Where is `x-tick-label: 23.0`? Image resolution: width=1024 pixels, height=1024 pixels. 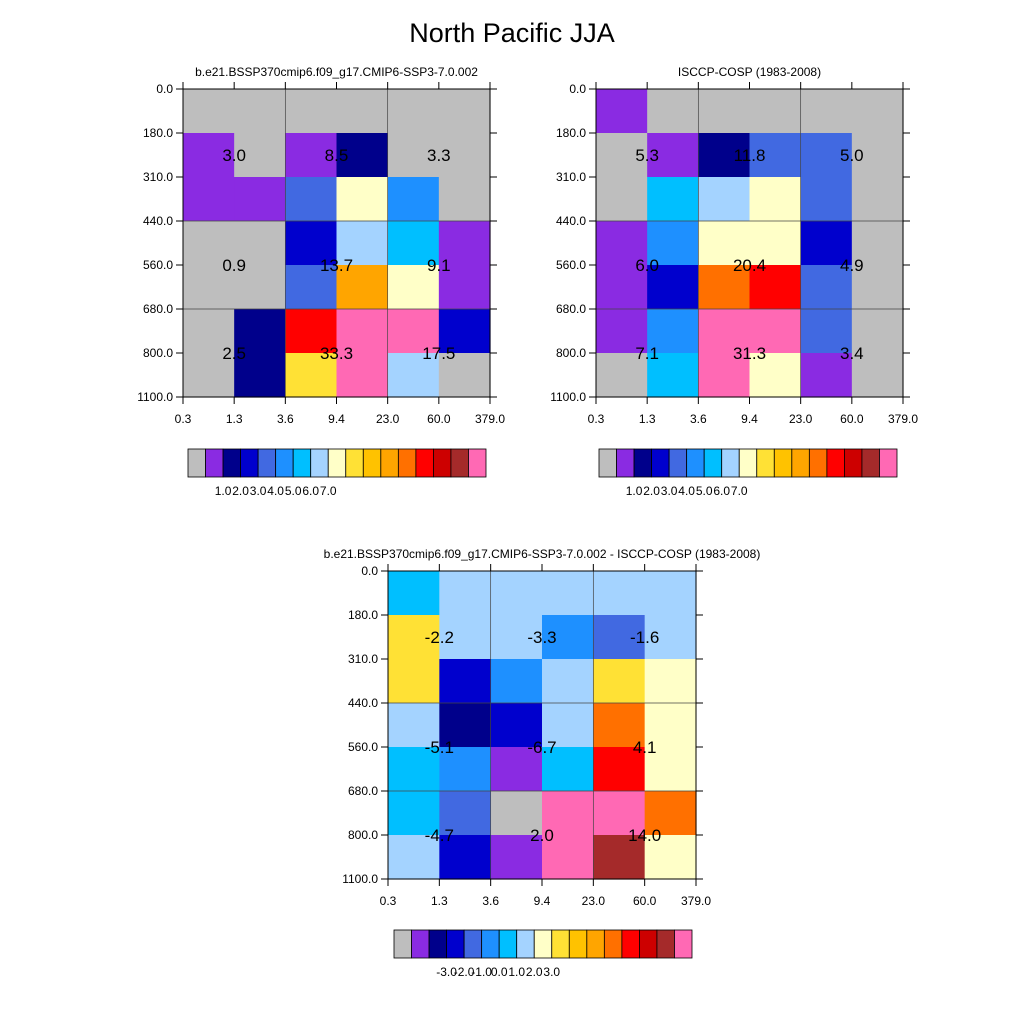
x-tick-label: 23.0 is located at coordinates (388, 419).